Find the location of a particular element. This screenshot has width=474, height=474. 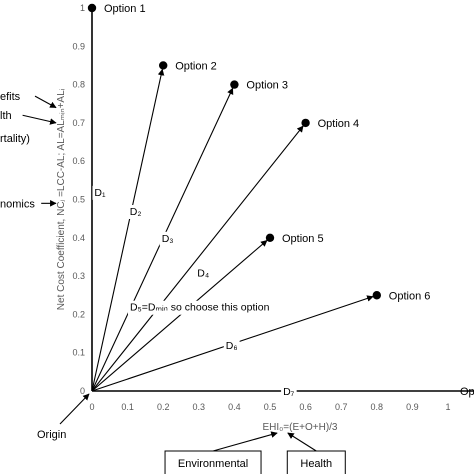

distance-label: D₆ is located at coordinates (232, 346).